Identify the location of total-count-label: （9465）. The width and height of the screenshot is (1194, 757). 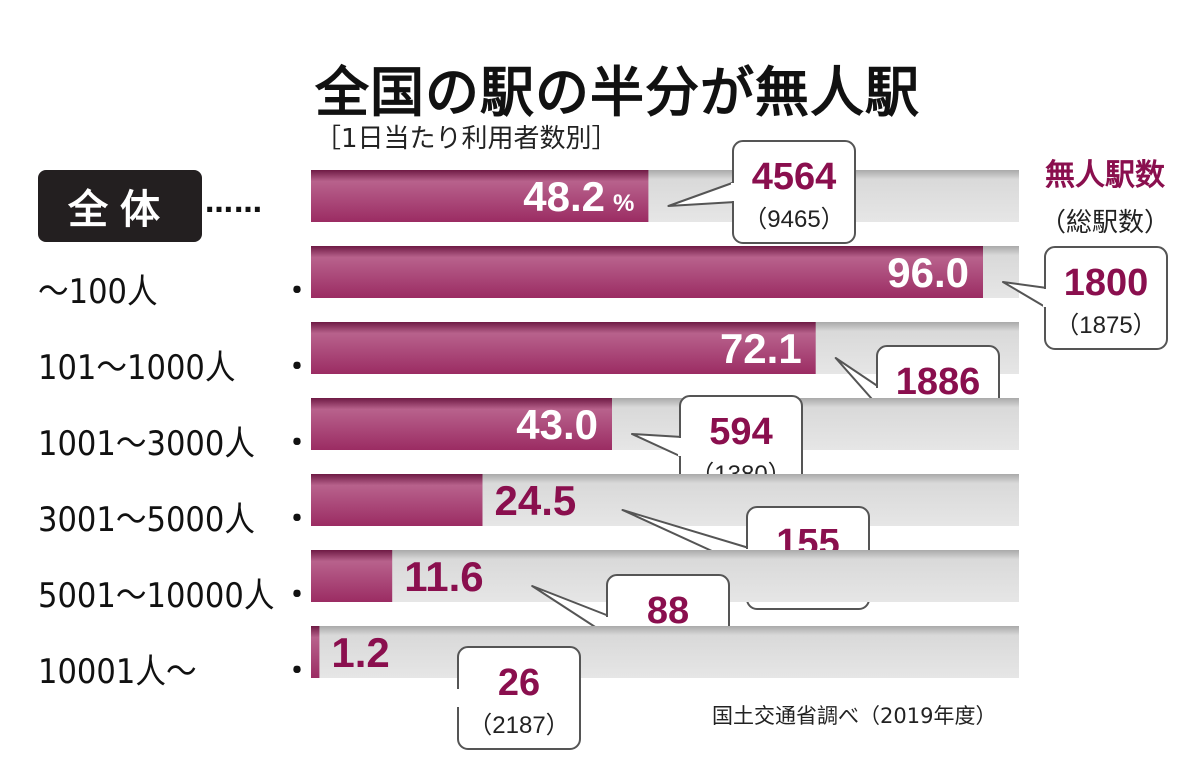
(793, 219).